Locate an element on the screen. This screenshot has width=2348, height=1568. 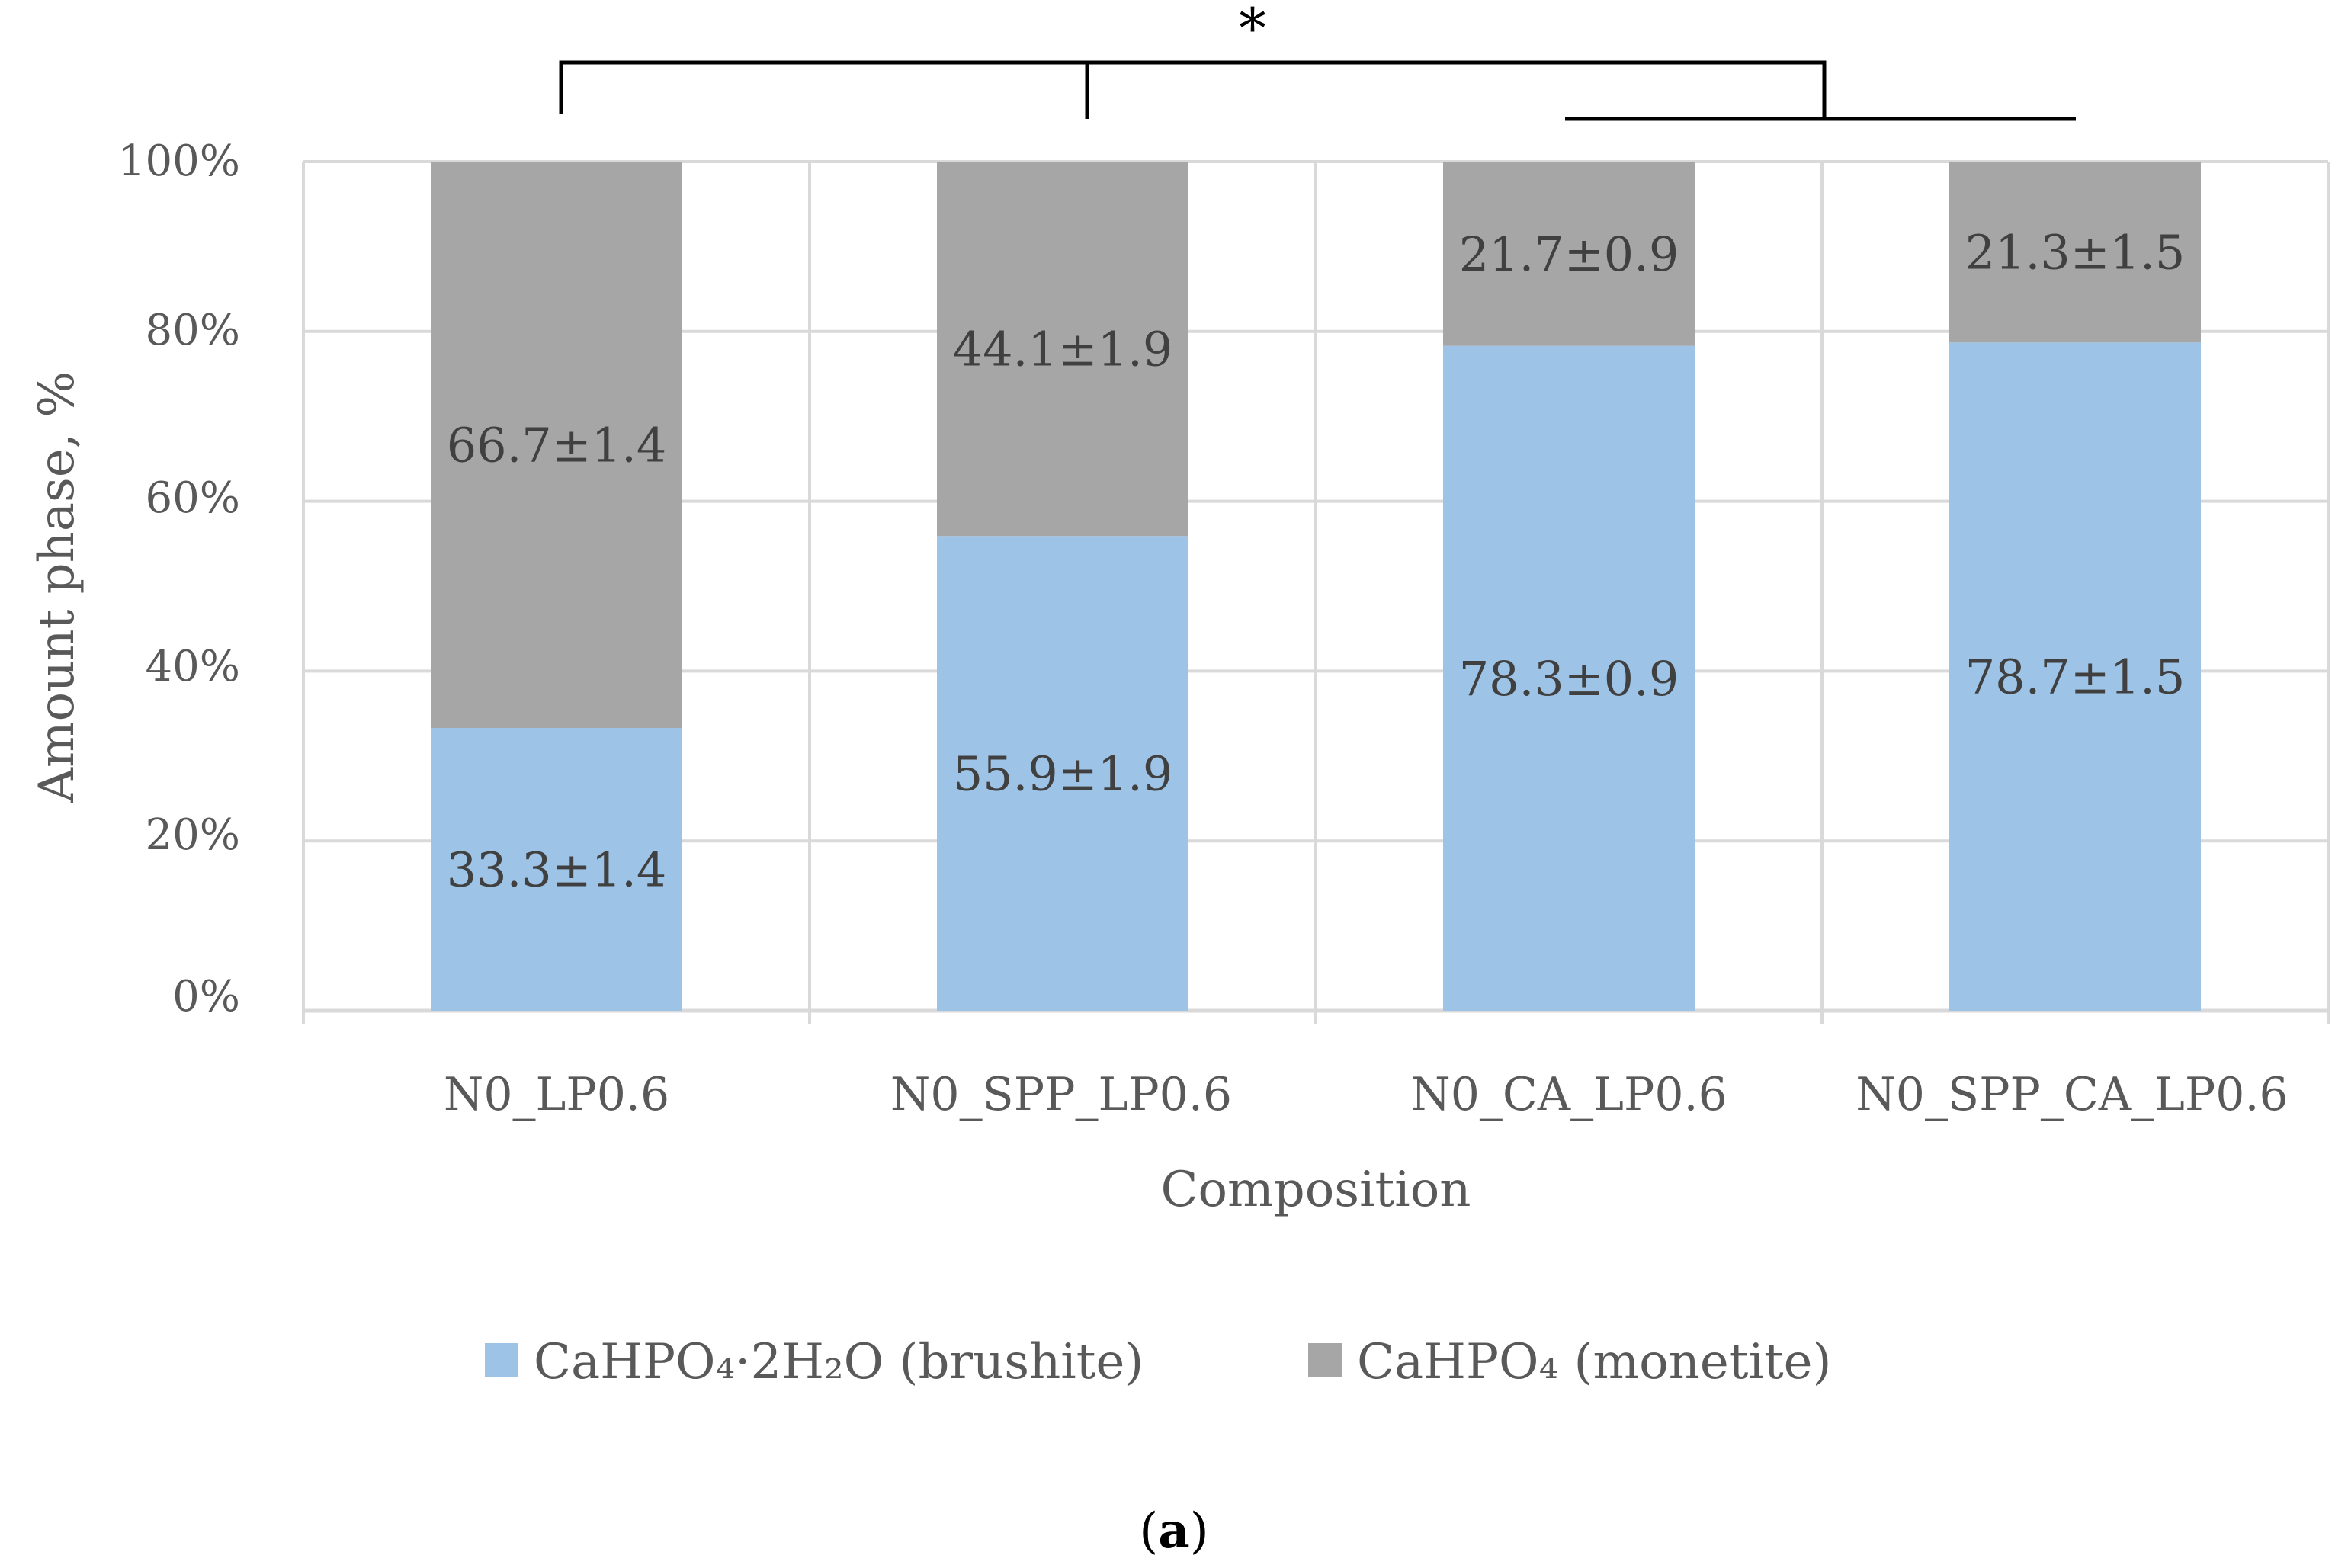
bar-data-label: 55.9±1.9 is located at coordinates (1063, 774).